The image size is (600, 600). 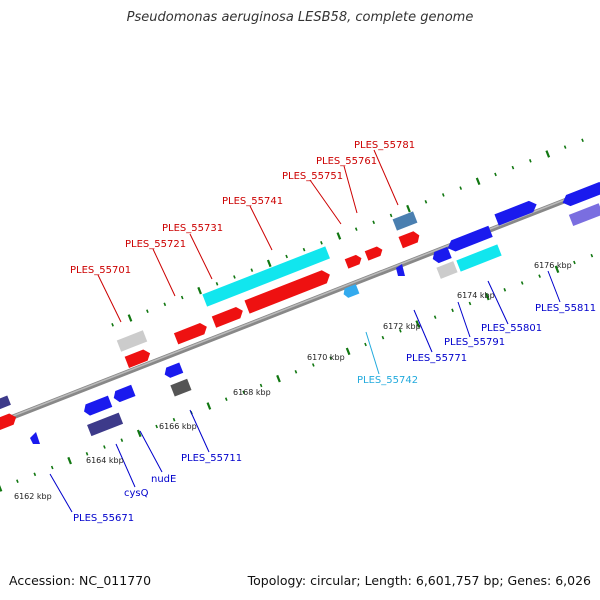 What do you see at coordinates (565, 308) in the screenshot?
I see `gene-label: PLES_55811` at bounding box center [565, 308].